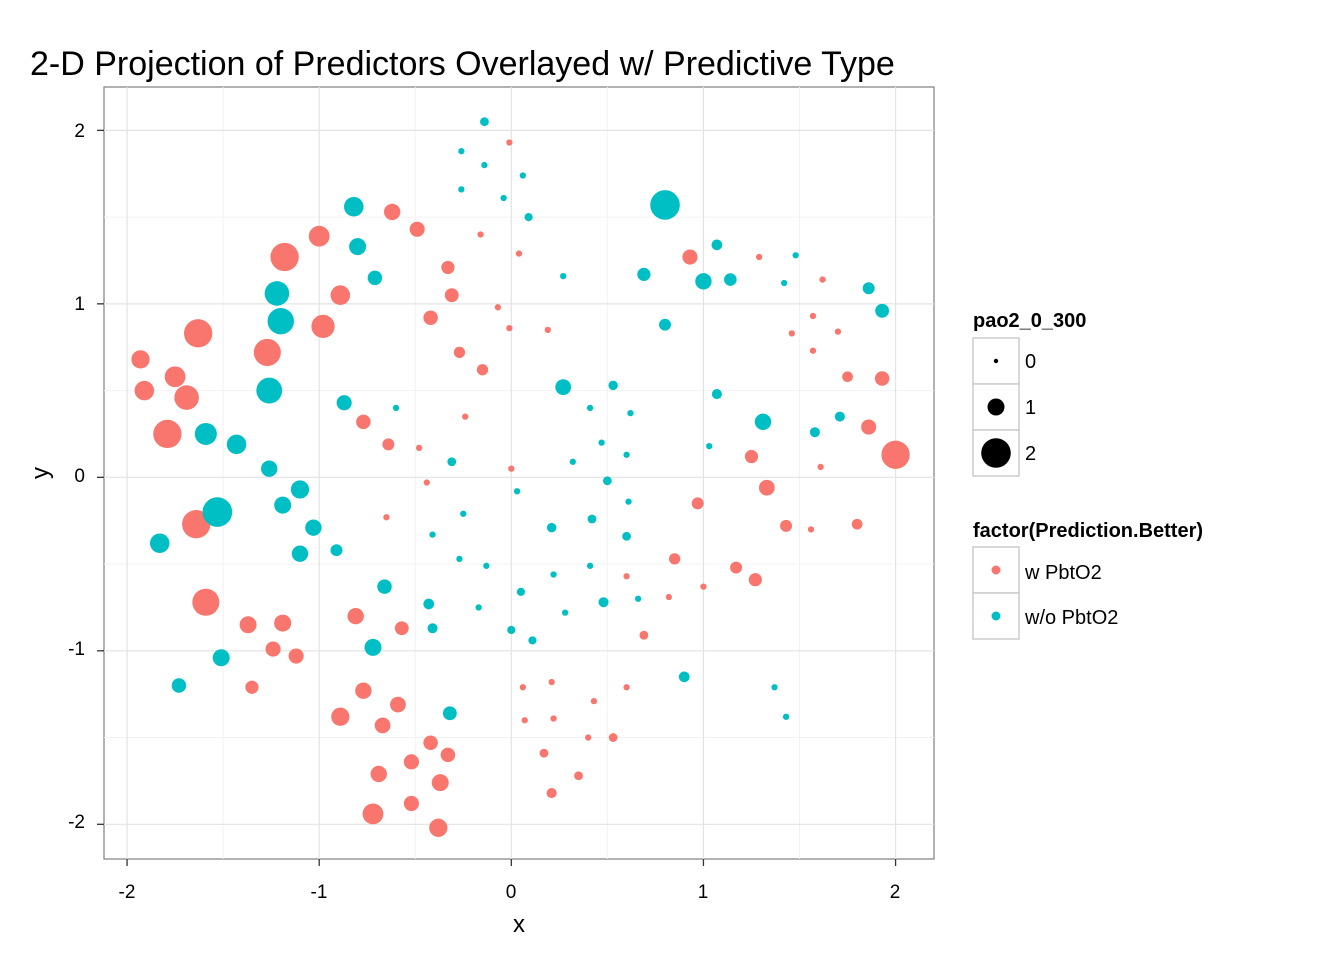 The image size is (1344, 960). Describe the element at coordinates (40, 473) in the screenshot. I see `y-axis-title: y` at that location.